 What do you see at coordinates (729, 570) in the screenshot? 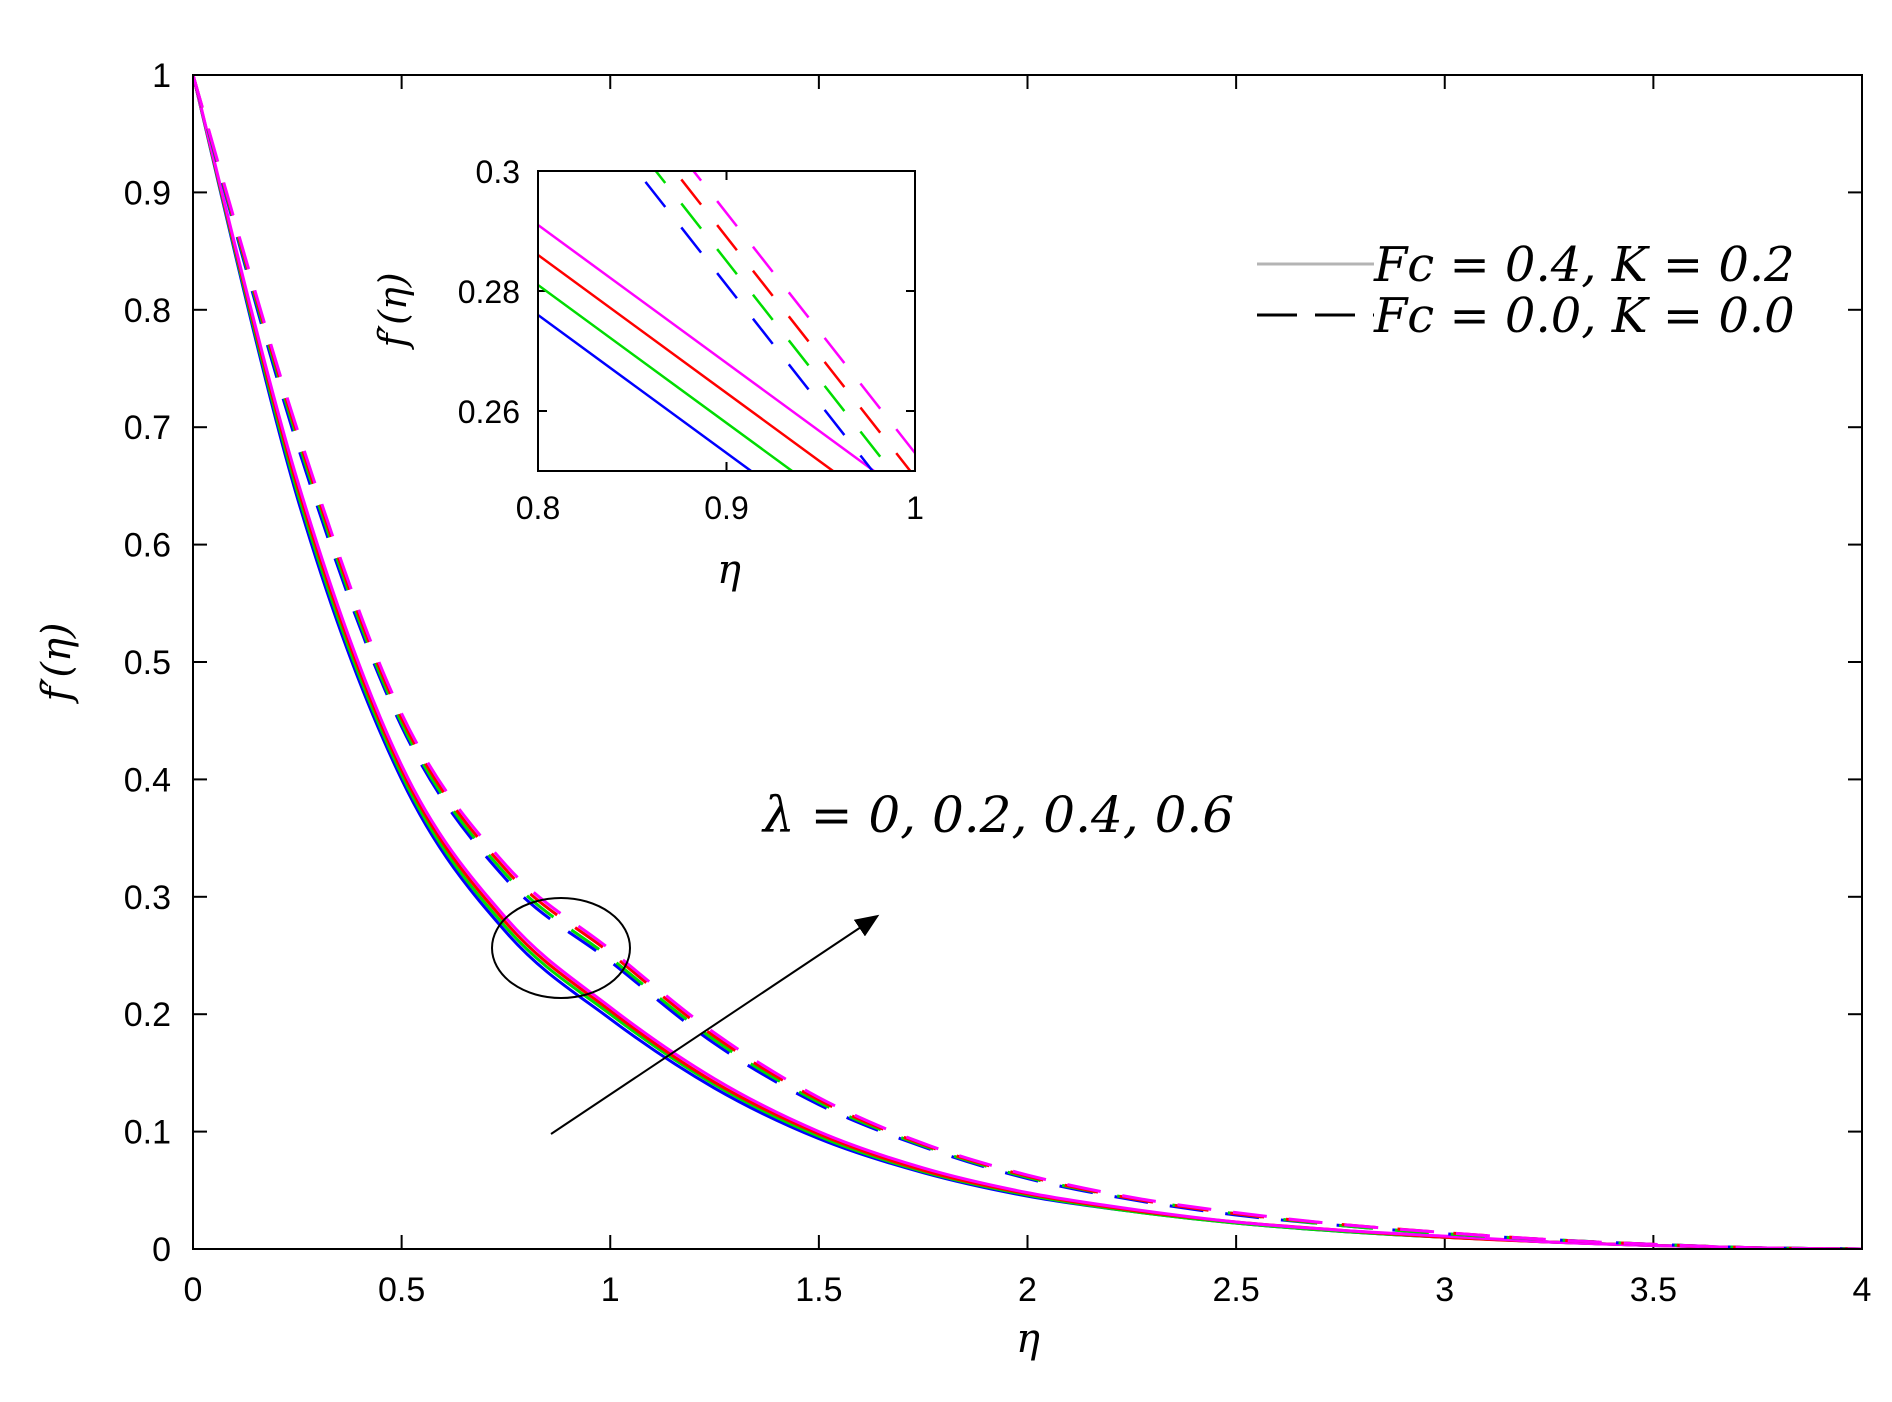
I see `inset-x-axis-label: η` at bounding box center [729, 570].